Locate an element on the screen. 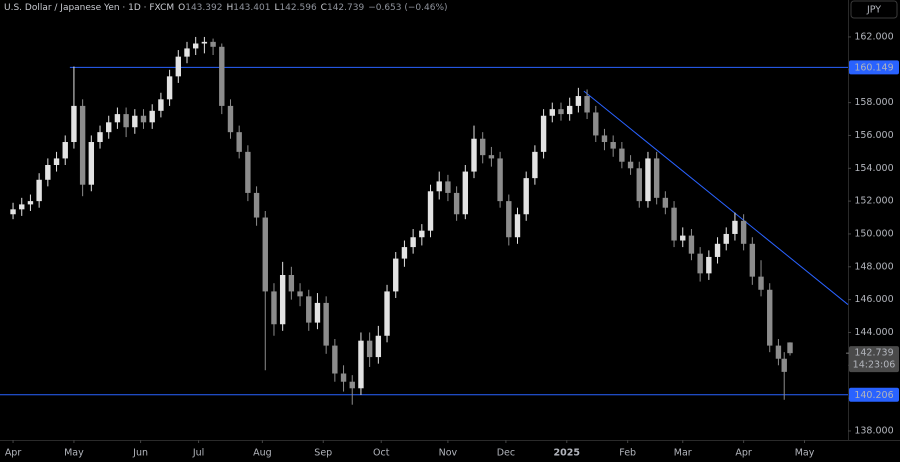  ohlc-value: 142.739 is located at coordinates (345, 8).